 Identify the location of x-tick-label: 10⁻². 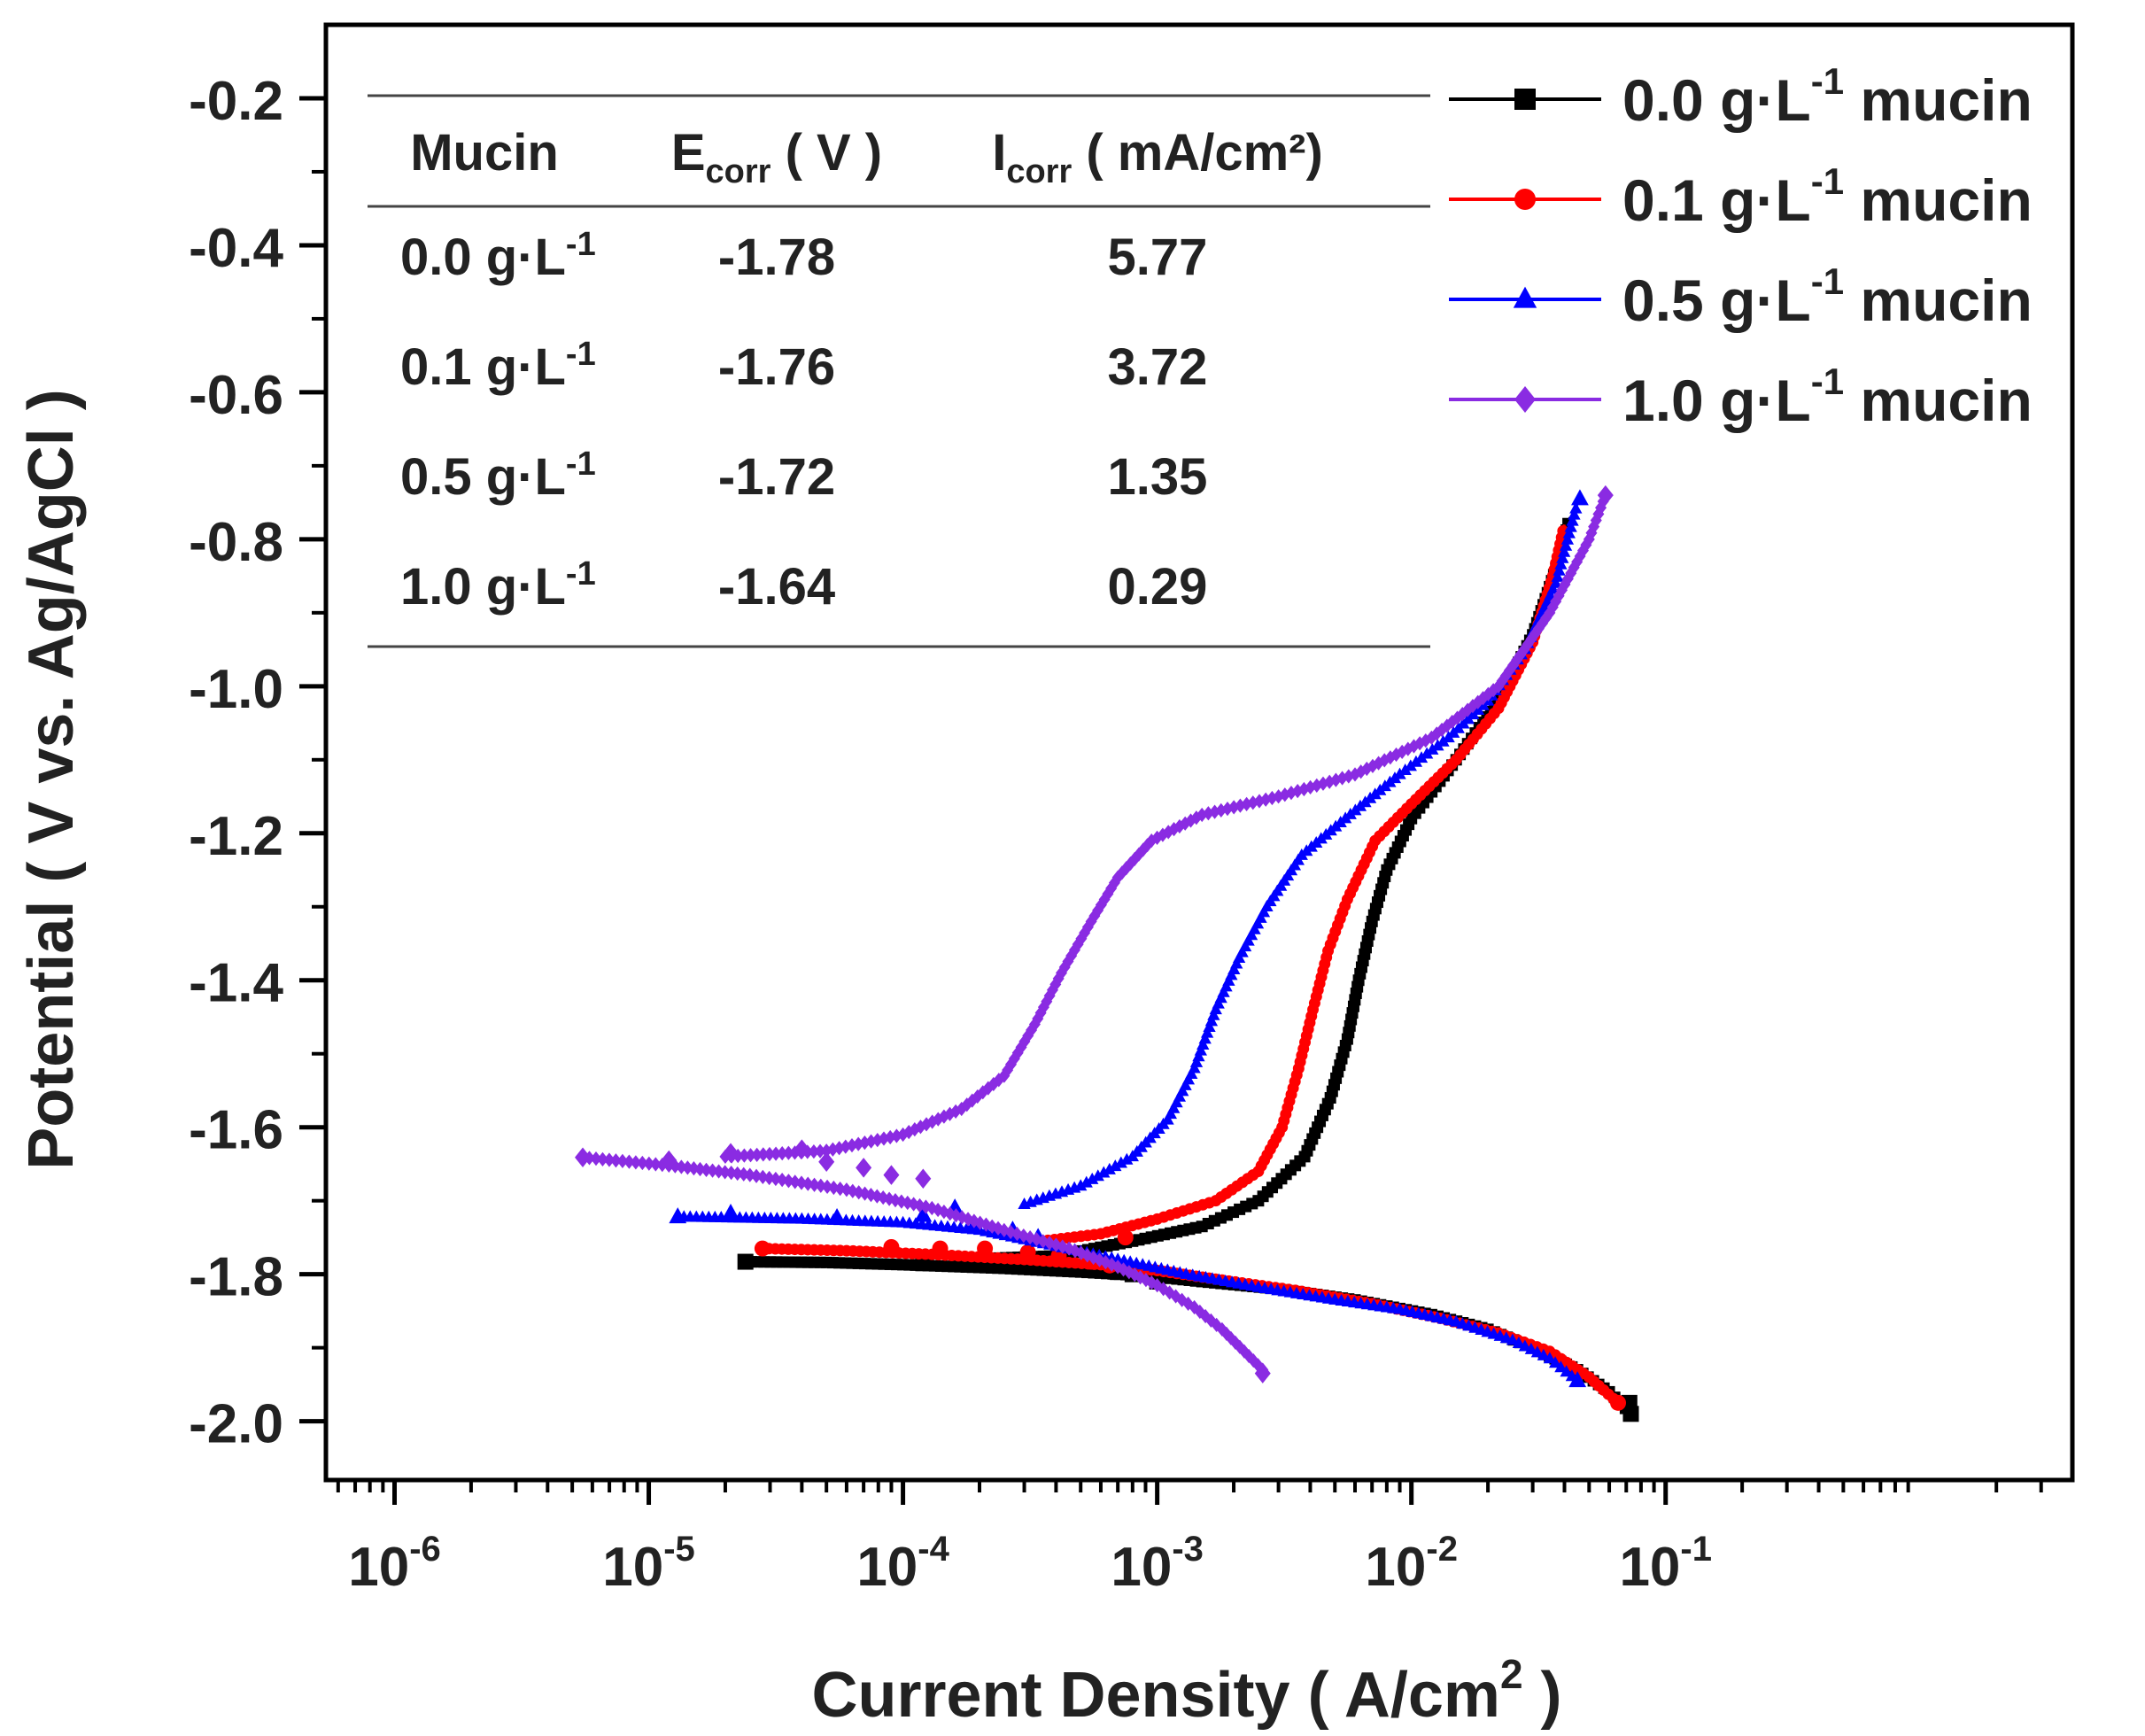
(1412, 1564).